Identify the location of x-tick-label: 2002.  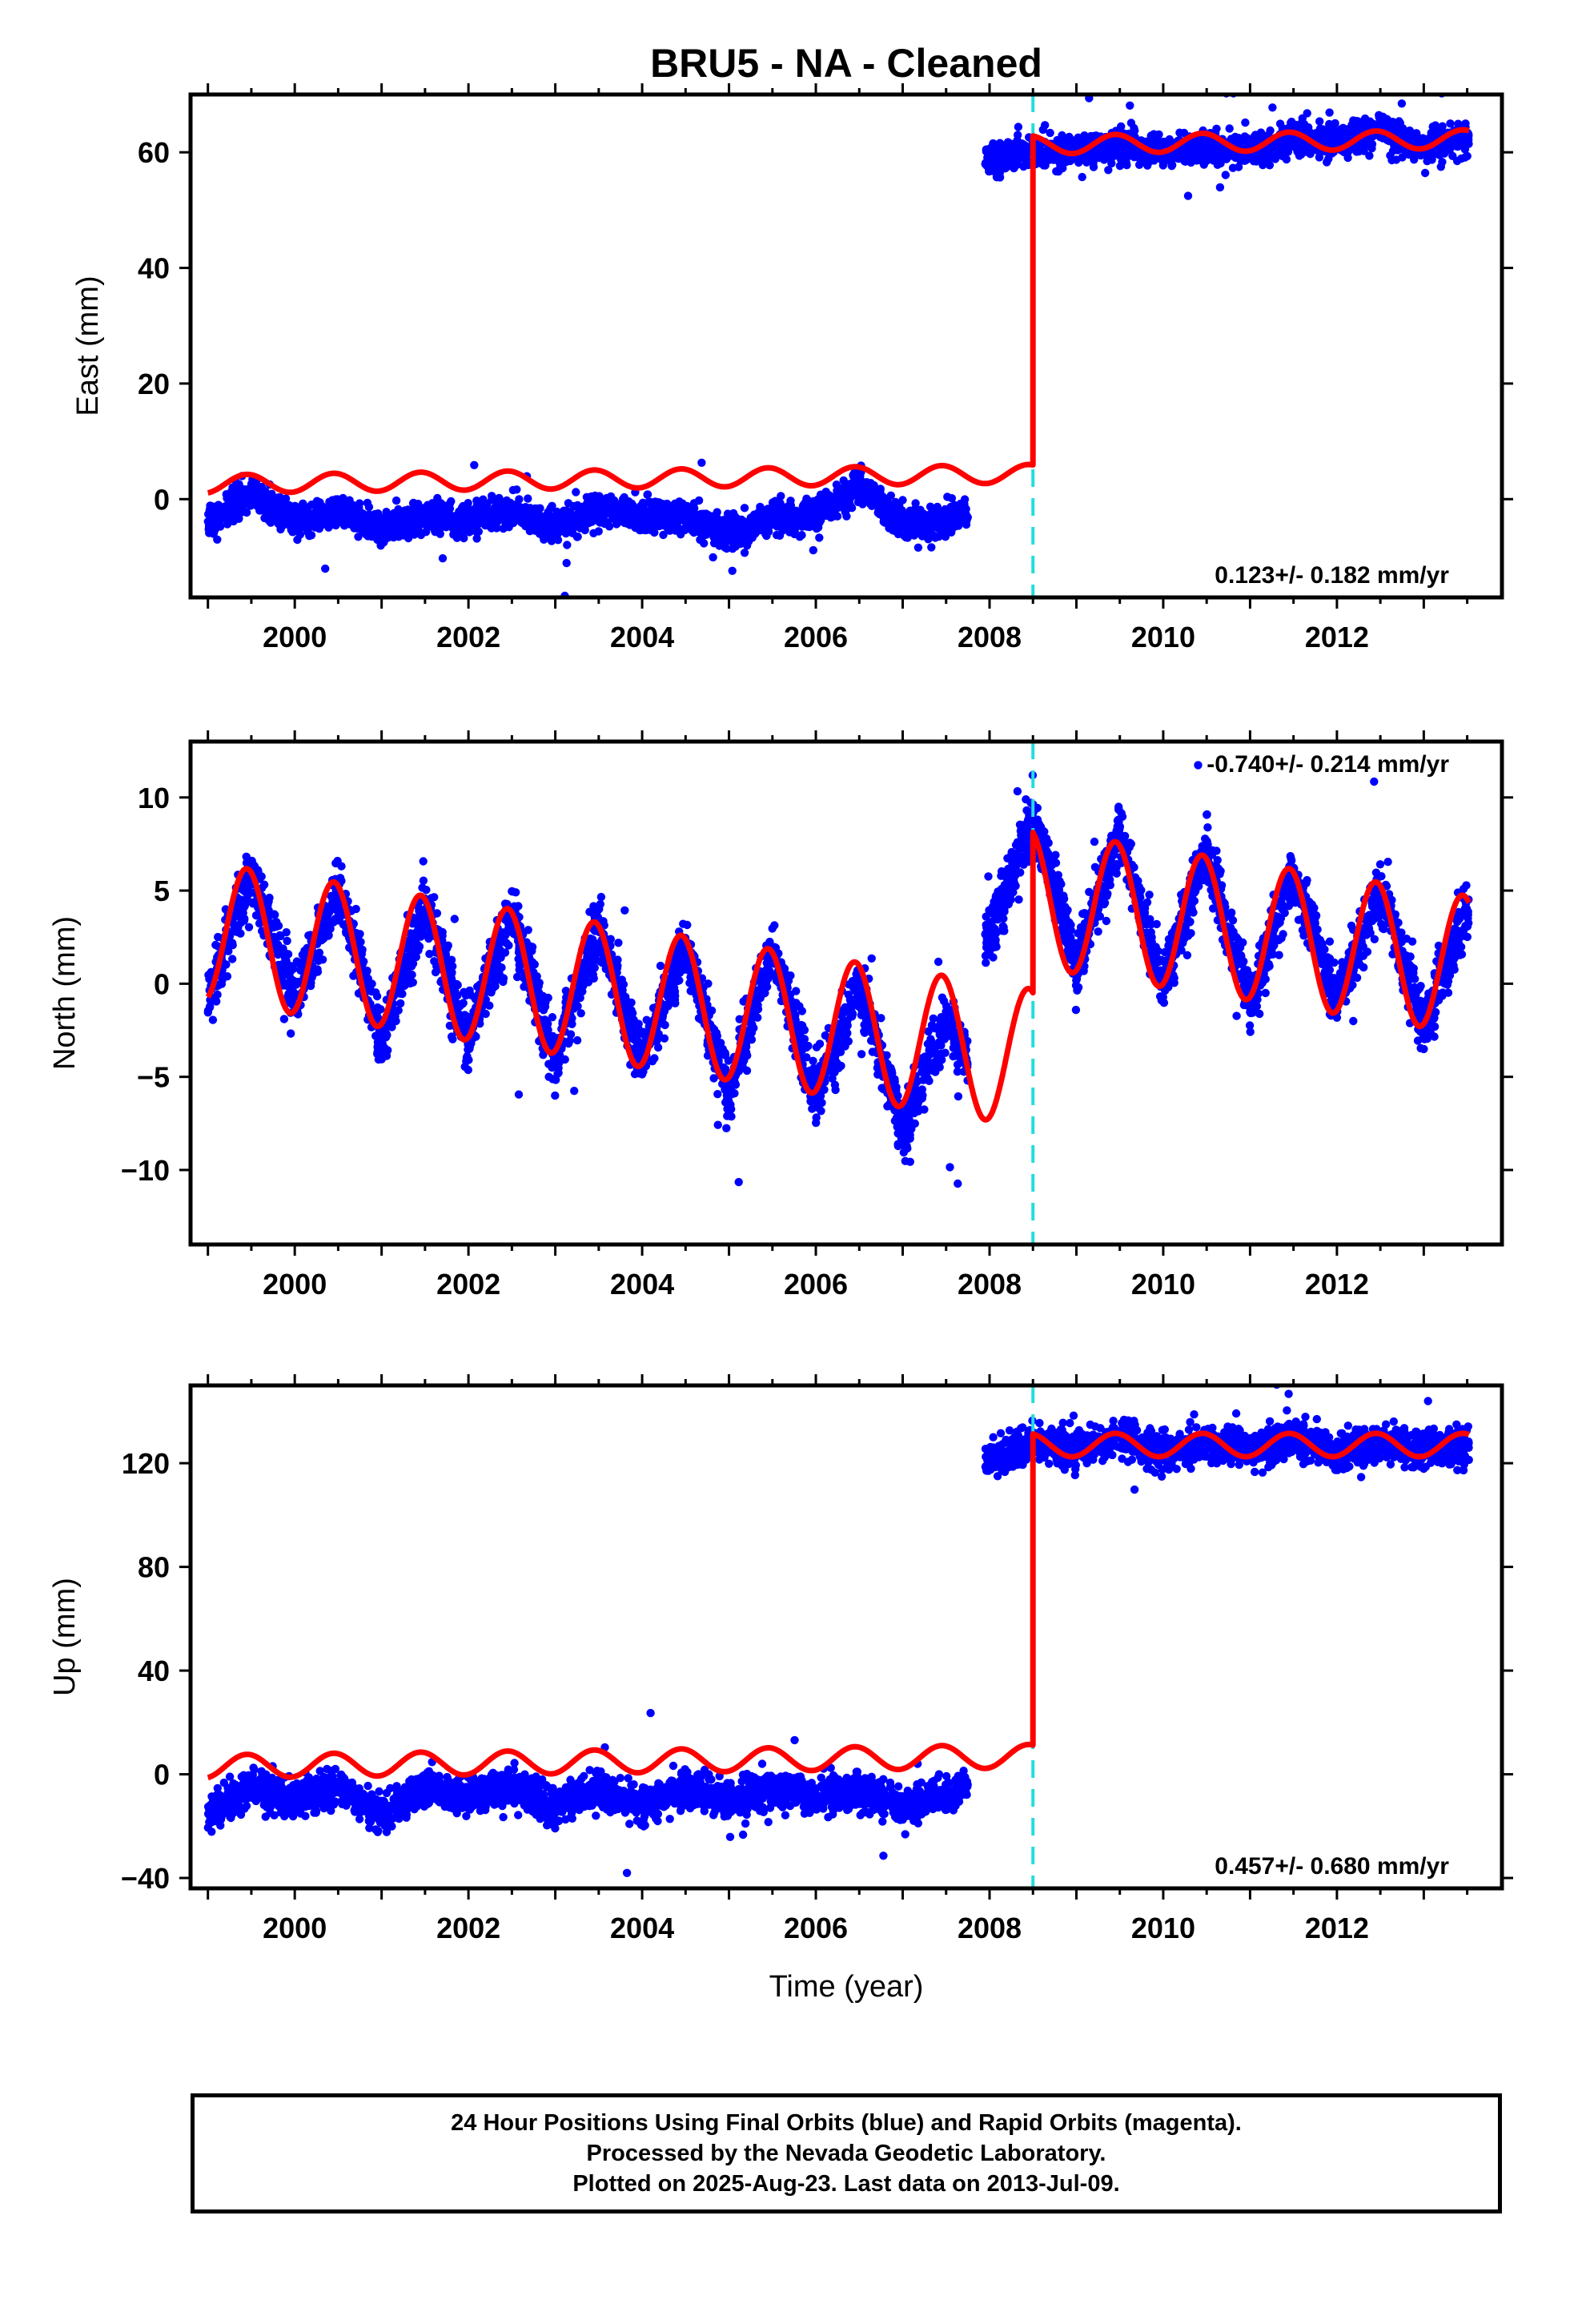
(468, 637).